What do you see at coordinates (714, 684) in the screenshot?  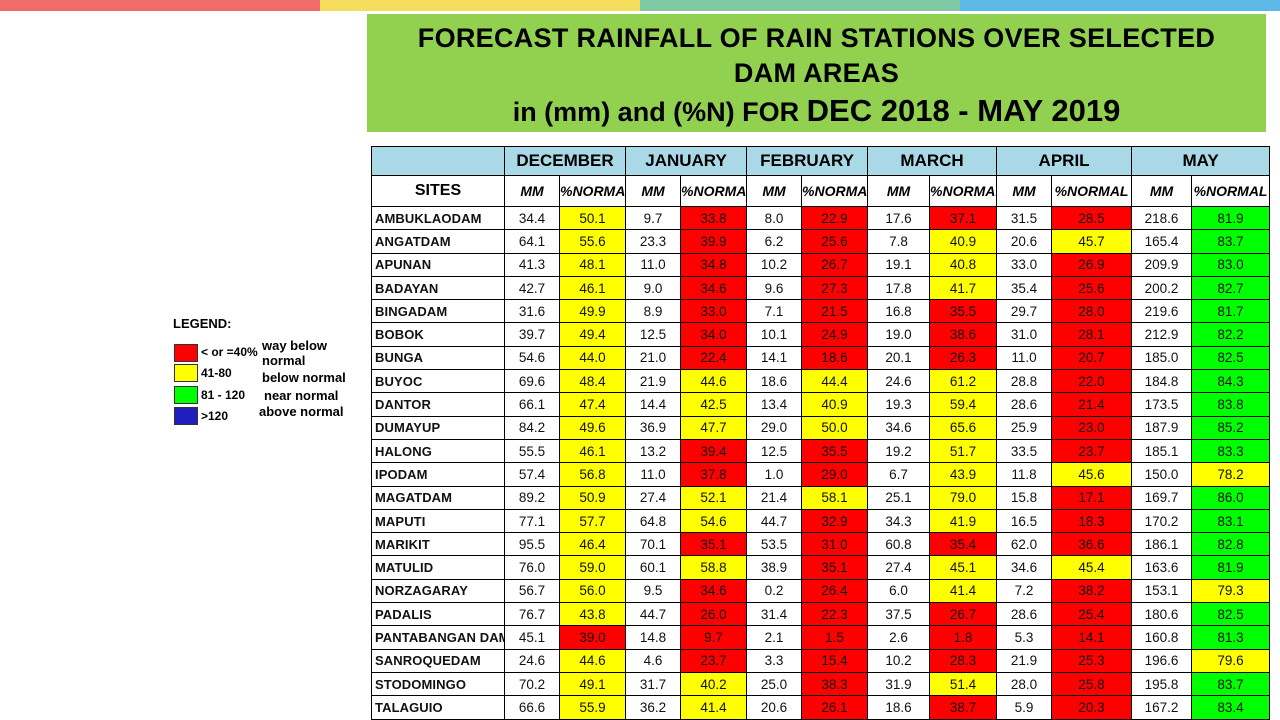 I see `pct-normal-cell: 40.2` at bounding box center [714, 684].